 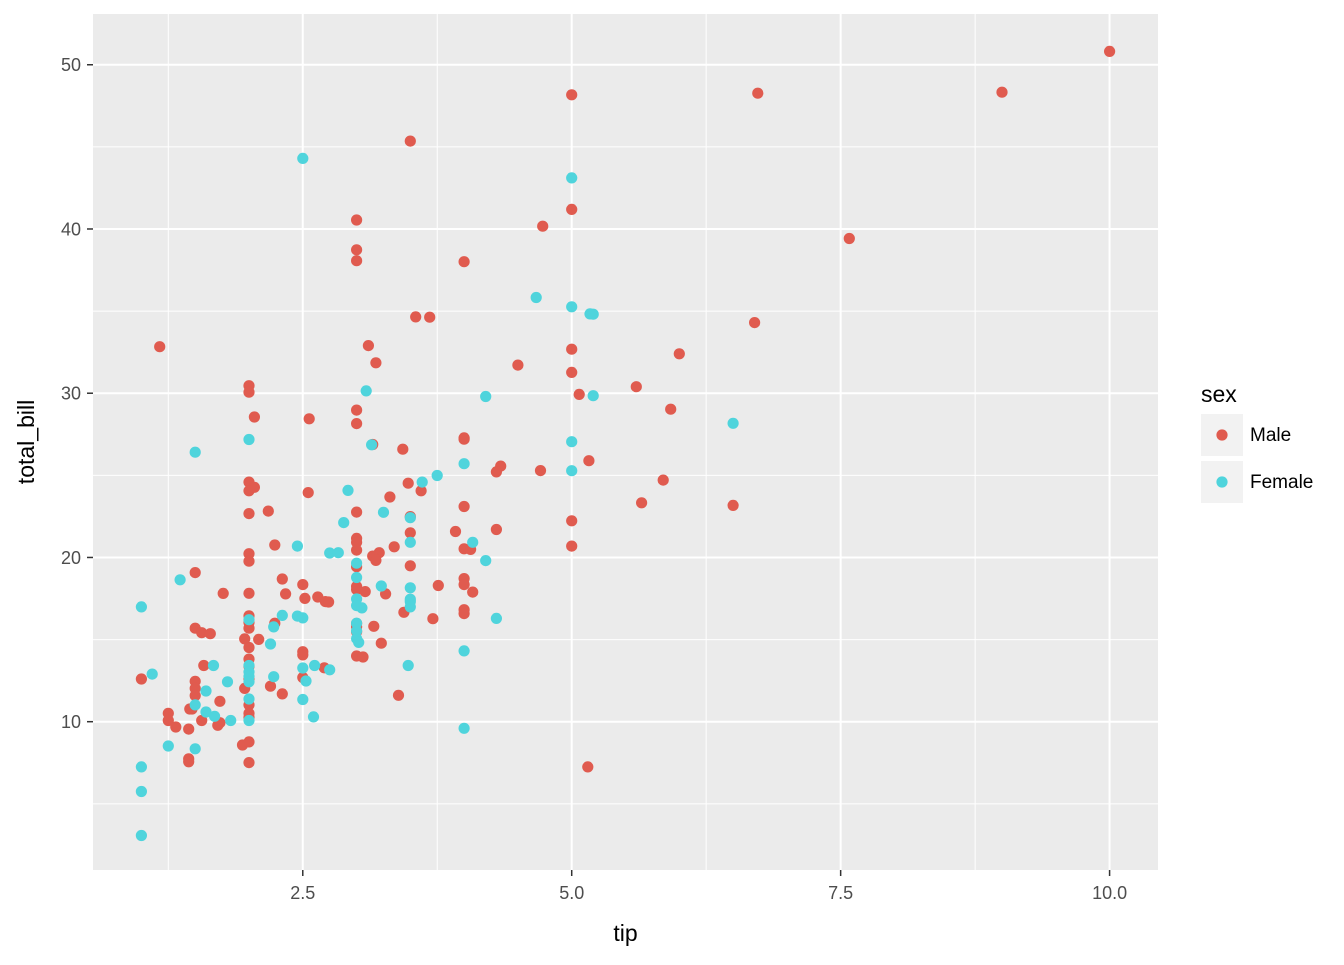 What do you see at coordinates (840, 893) in the screenshot?
I see `x-tick-label: 7.5` at bounding box center [840, 893].